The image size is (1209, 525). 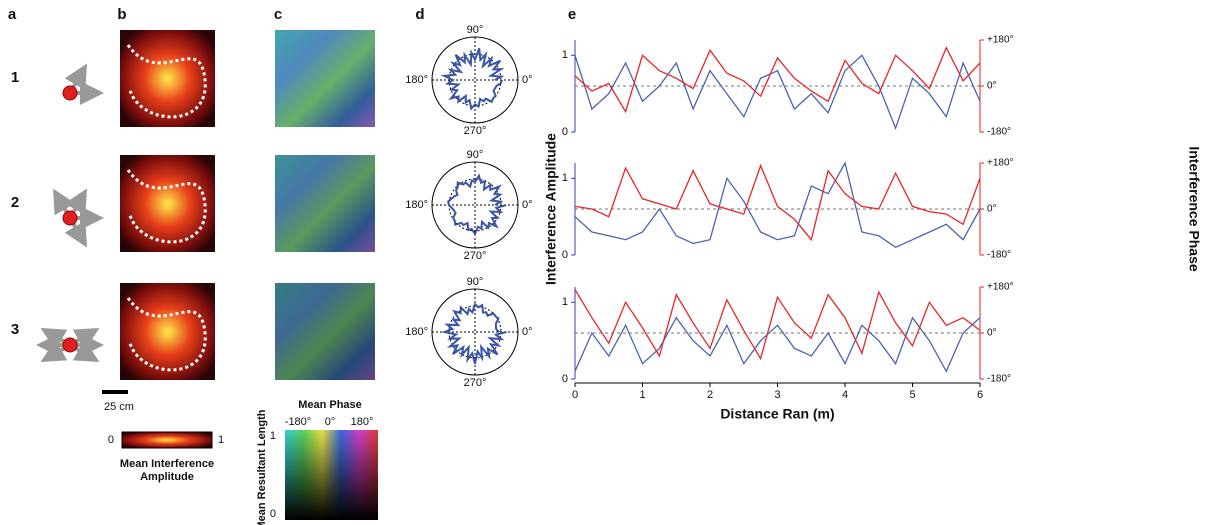 What do you see at coordinates (330, 405) in the screenshot?
I see `legend-title: Mean Phase` at bounding box center [330, 405].